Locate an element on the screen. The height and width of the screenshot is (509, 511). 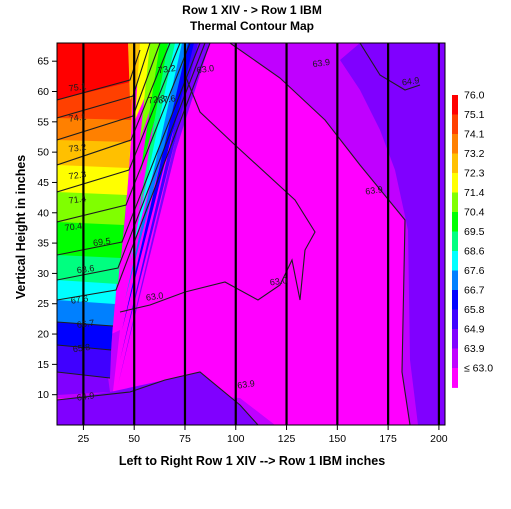
x-tick-label: 50 is located at coordinates (134, 439).